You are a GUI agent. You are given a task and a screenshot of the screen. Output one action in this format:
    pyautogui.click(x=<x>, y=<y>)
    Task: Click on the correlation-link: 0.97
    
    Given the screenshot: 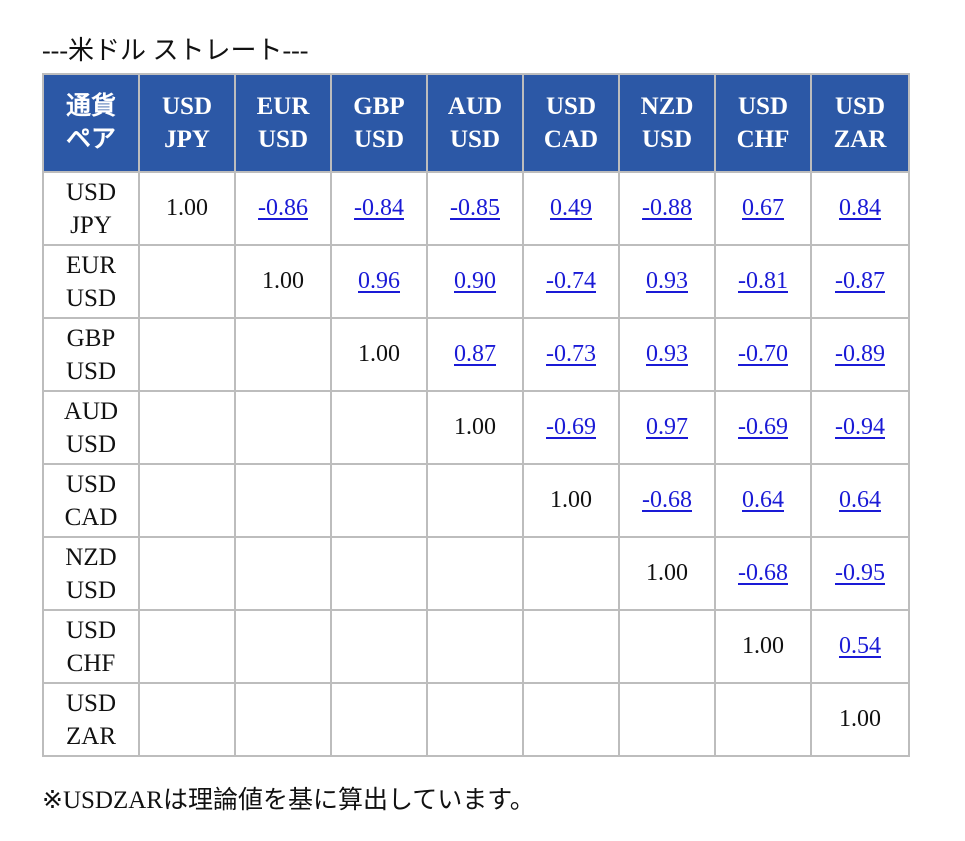 What is the action you would take?
    pyautogui.click(x=667, y=427)
    